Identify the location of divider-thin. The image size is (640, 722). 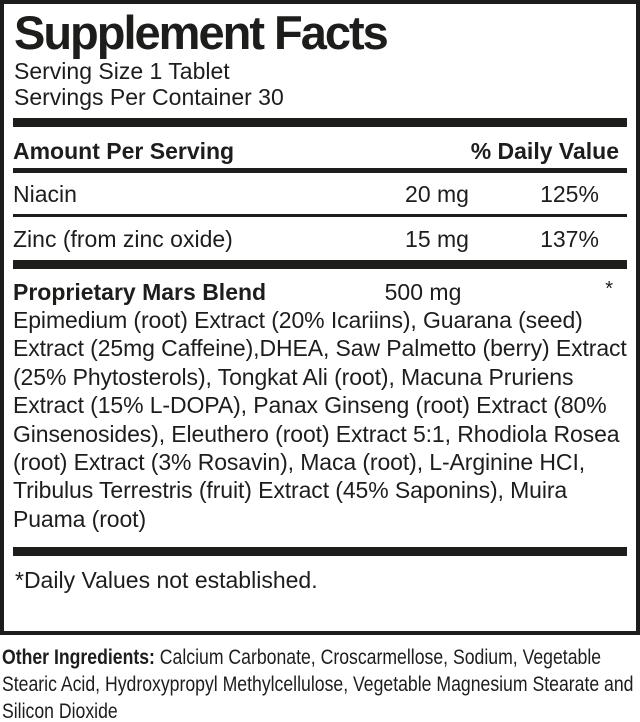
(320, 215).